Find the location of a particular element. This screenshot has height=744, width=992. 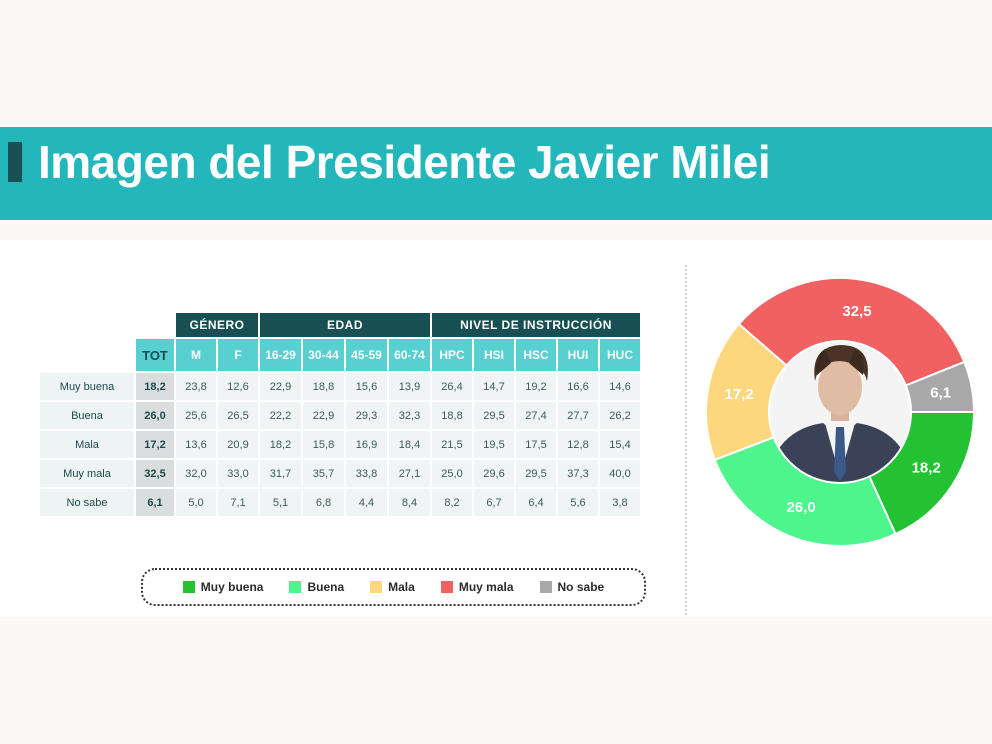

table-cell: 37,3 is located at coordinates (578, 473).